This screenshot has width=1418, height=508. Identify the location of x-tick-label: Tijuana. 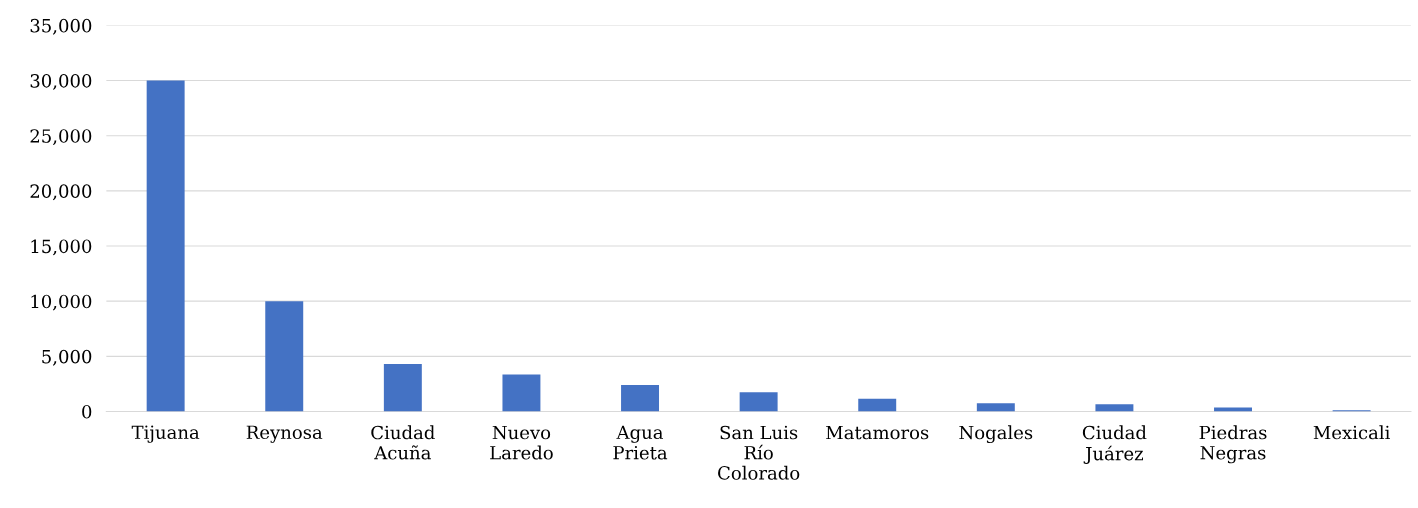
(165, 434).